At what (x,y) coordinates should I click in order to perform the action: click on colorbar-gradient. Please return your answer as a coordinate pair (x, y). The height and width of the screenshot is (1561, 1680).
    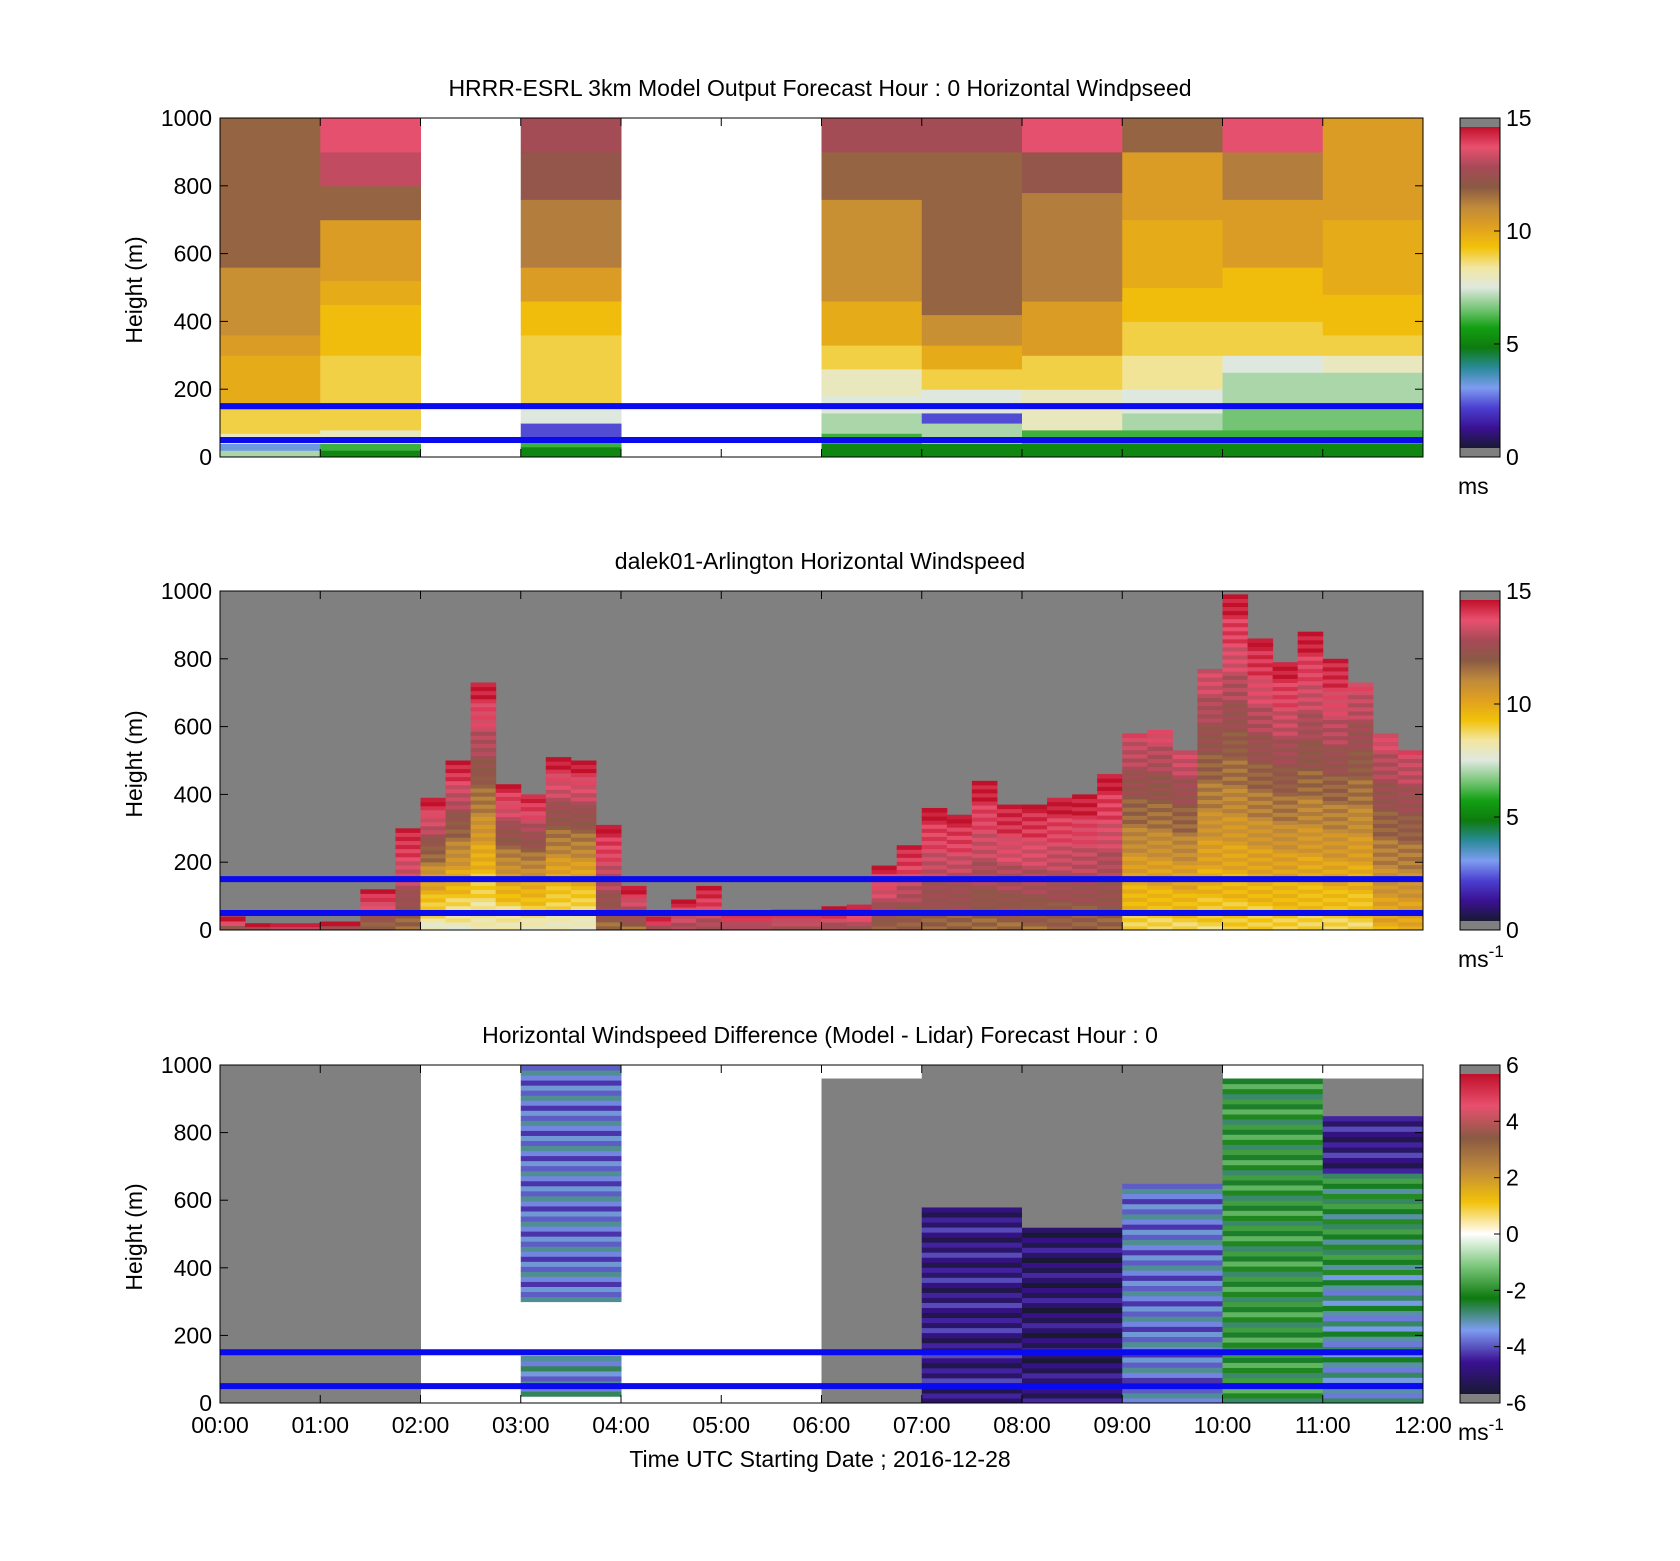
    Looking at the image, I should click on (1480, 287).